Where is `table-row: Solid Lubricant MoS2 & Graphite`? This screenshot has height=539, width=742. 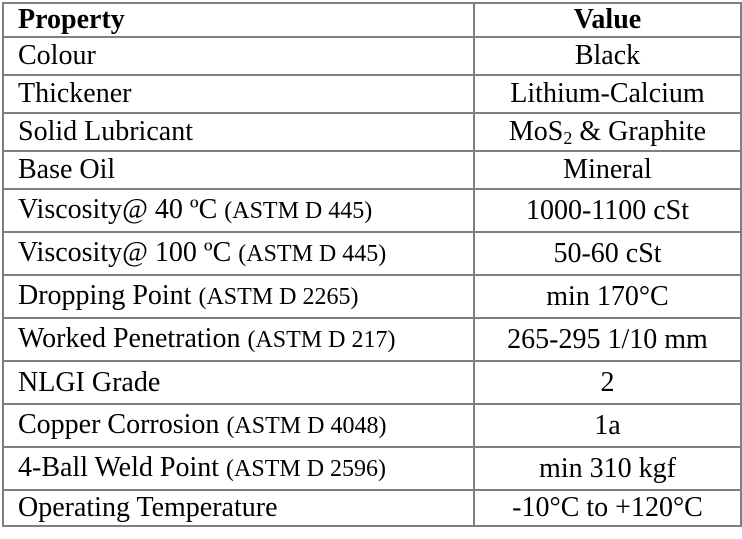 table-row: Solid Lubricant MoS2 & Graphite is located at coordinates (372, 132).